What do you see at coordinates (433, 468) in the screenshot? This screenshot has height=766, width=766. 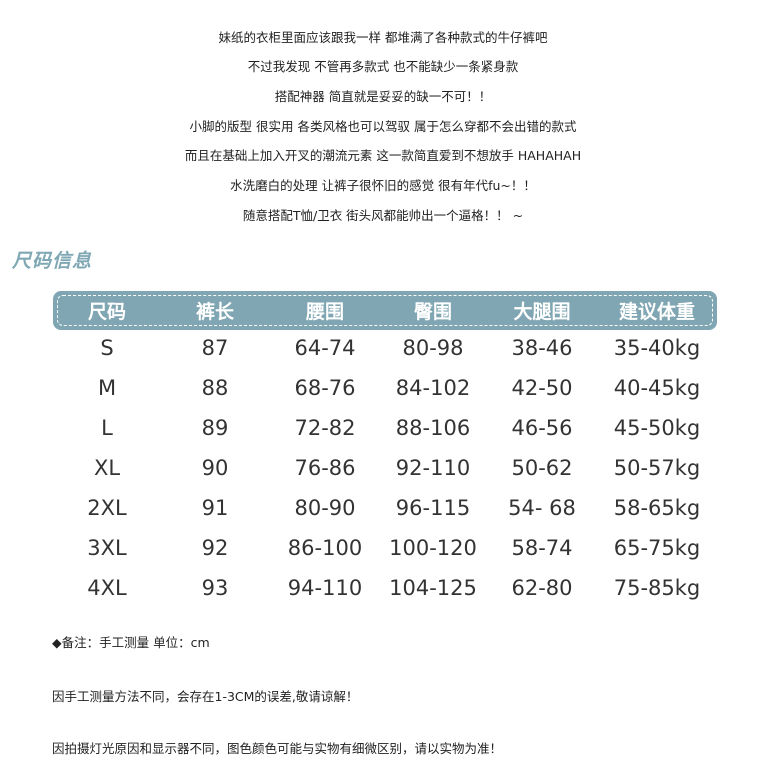 I see `table-cell: 92-110` at bounding box center [433, 468].